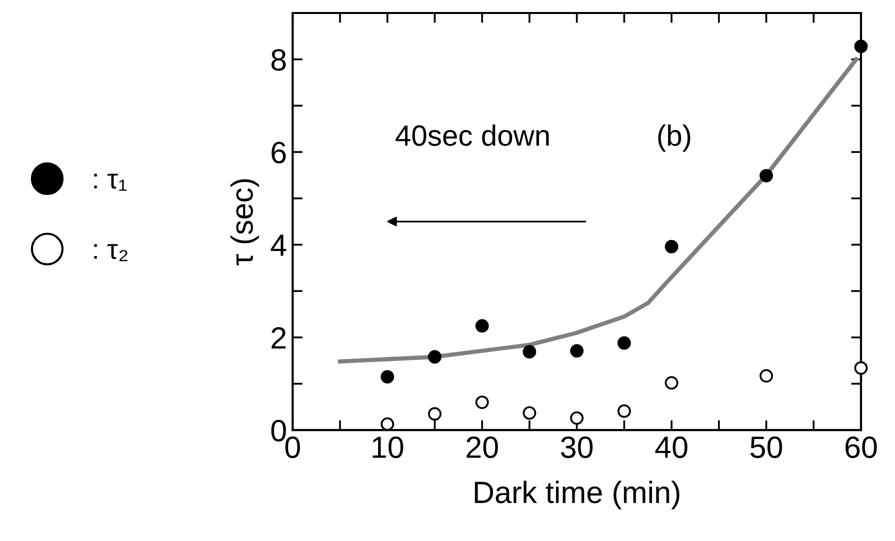 The width and height of the screenshot is (895, 541). I want to click on y-tick-label: 4, so click(278, 245).